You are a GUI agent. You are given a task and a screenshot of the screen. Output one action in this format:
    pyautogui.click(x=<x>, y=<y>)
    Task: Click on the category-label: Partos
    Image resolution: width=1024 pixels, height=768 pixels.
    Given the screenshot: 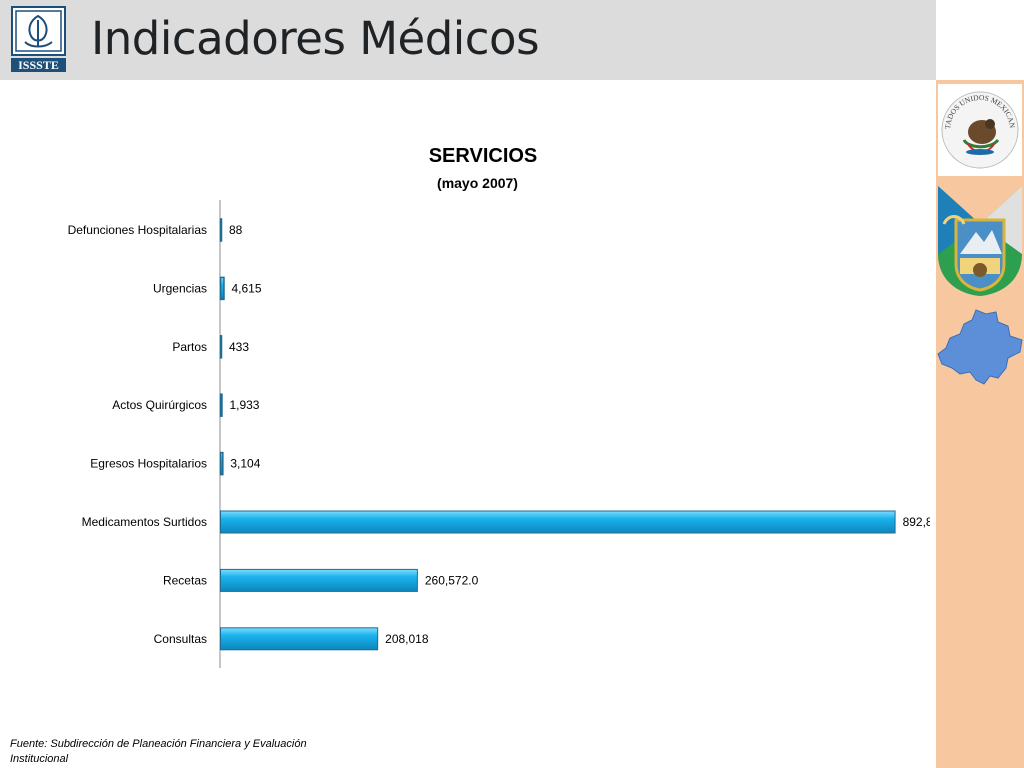 What is the action you would take?
    pyautogui.click(x=189, y=347)
    